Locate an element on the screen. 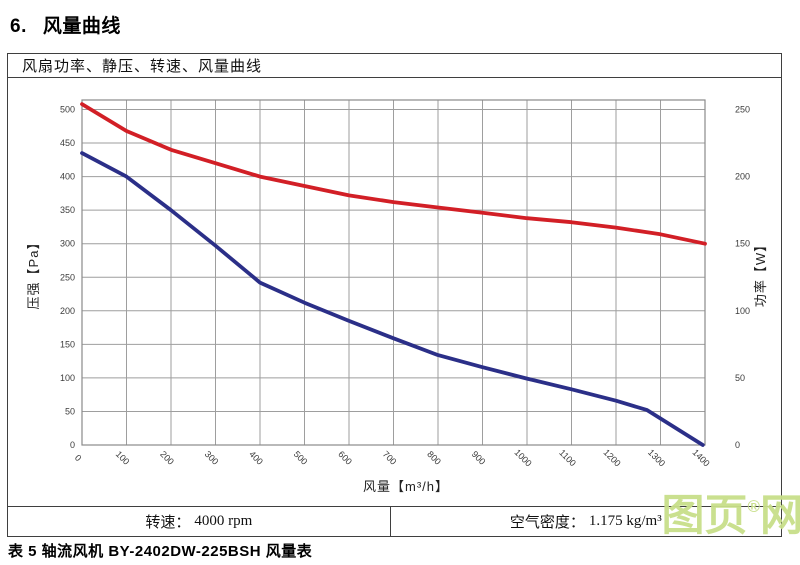  x-tick-label: 700 is located at coordinates (390, 458).